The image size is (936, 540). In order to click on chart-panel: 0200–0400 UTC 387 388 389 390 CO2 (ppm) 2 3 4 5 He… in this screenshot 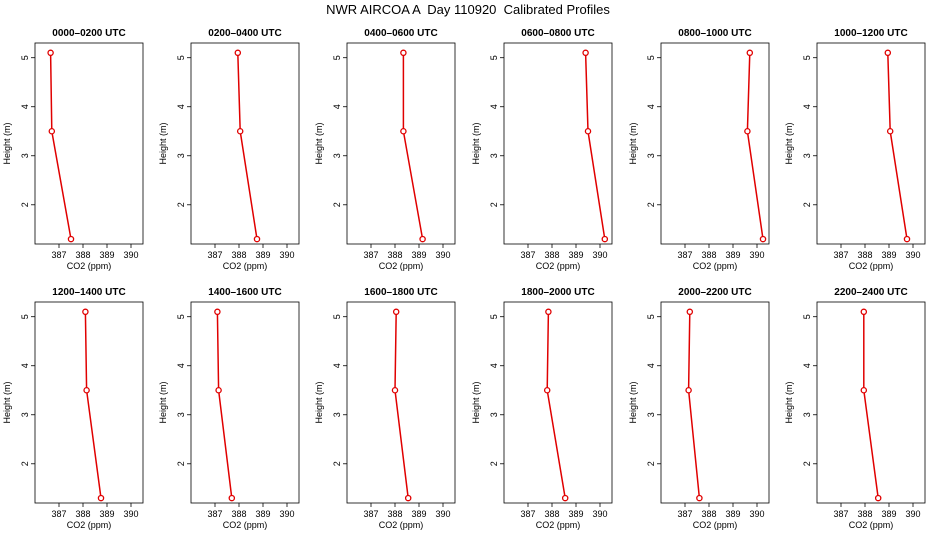, I will do `click(229, 149)`.